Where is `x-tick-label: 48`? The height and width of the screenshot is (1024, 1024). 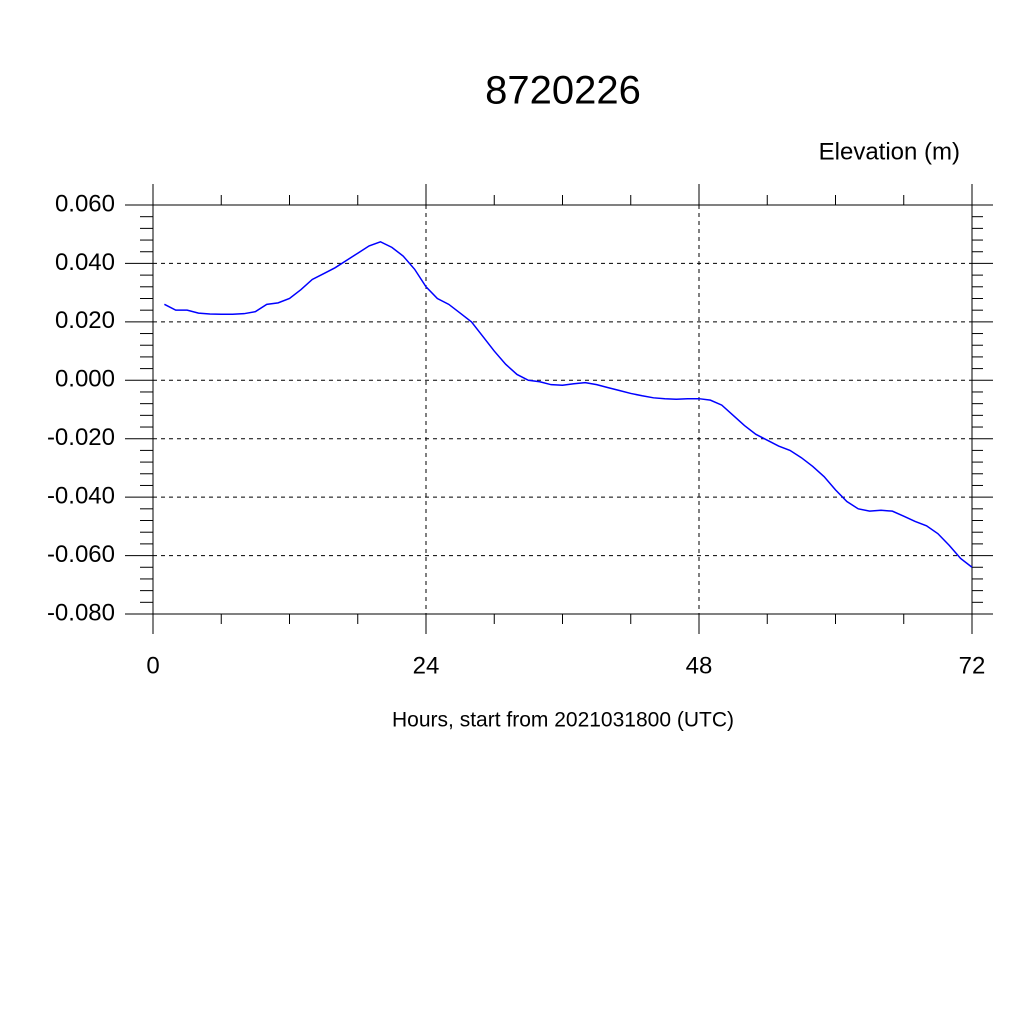
x-tick-label: 48 is located at coordinates (699, 665).